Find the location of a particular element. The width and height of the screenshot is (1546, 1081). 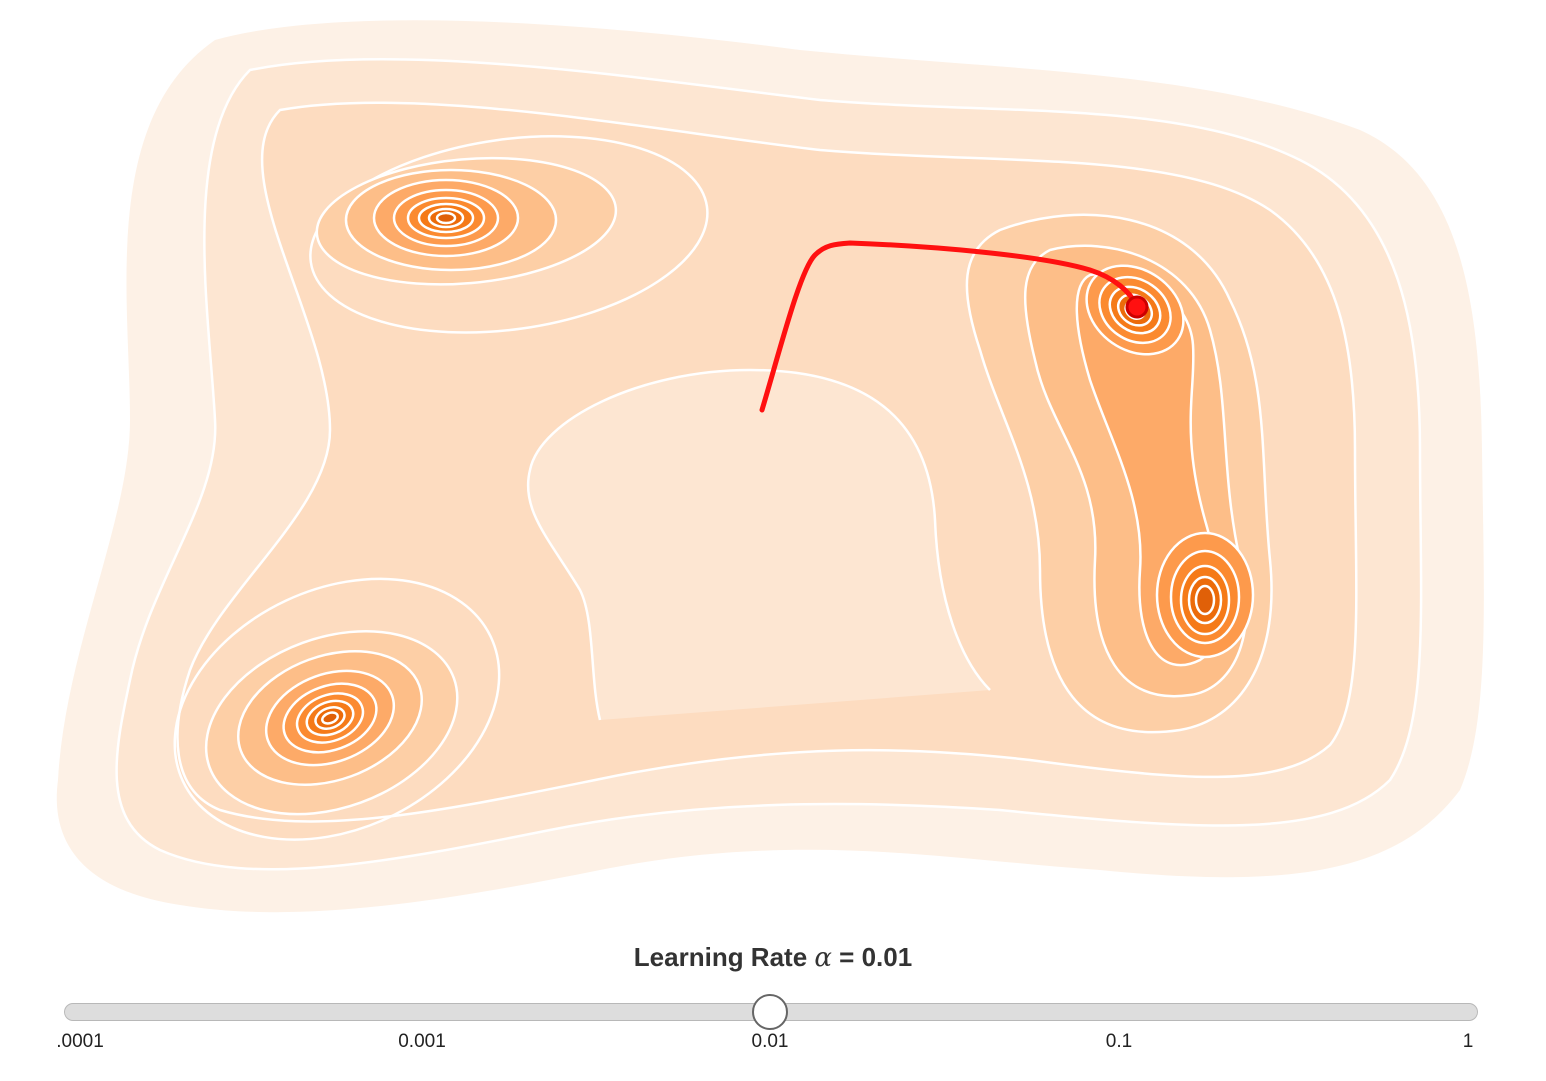

alpha-symbol: α is located at coordinates (823, 958).